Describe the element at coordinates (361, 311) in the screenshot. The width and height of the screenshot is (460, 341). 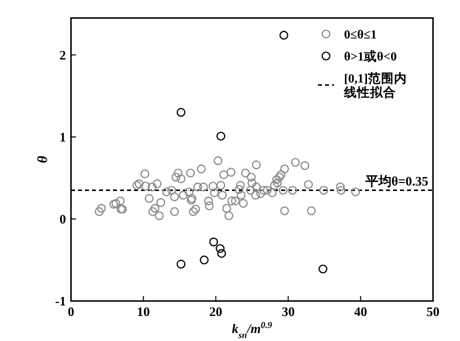
I see `x-tick-label: 40` at that location.